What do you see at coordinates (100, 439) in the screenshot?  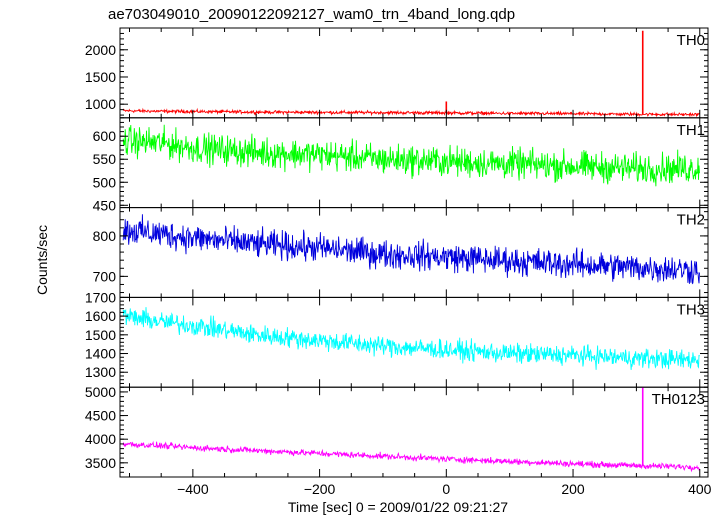 I see `y-tick-label: 4000` at bounding box center [100, 439].